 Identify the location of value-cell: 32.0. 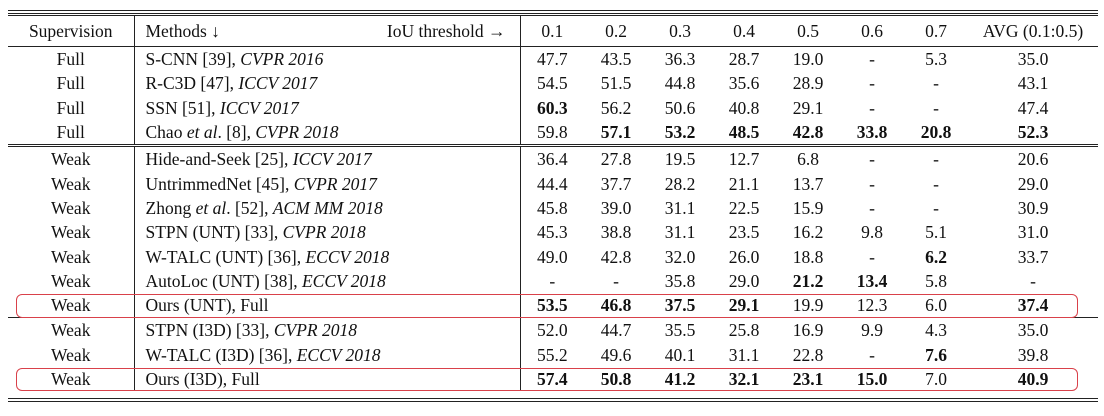
(680, 256).